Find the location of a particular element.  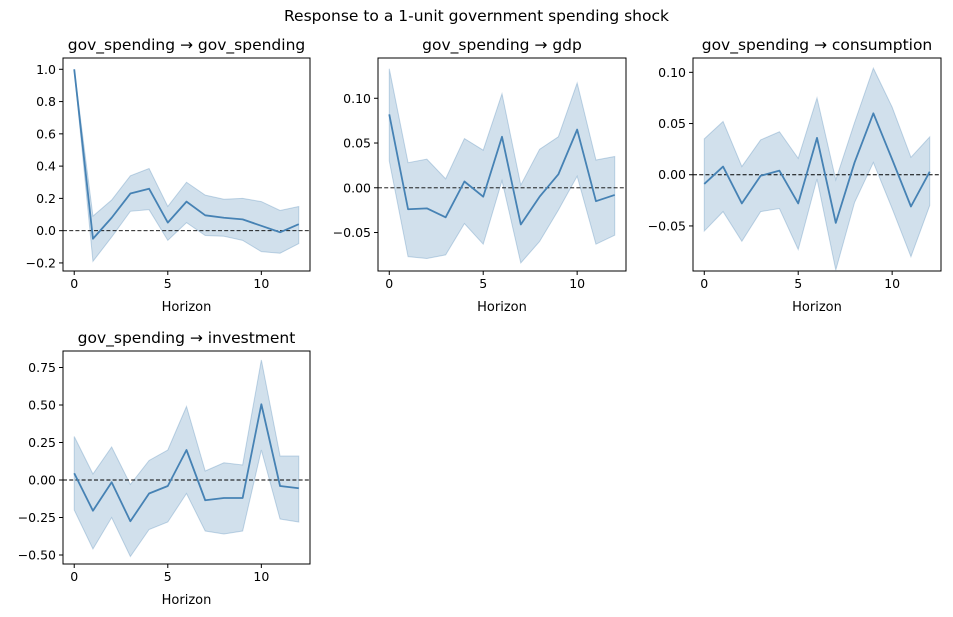

y-tick-label: 0.0 is located at coordinates (46, 230).